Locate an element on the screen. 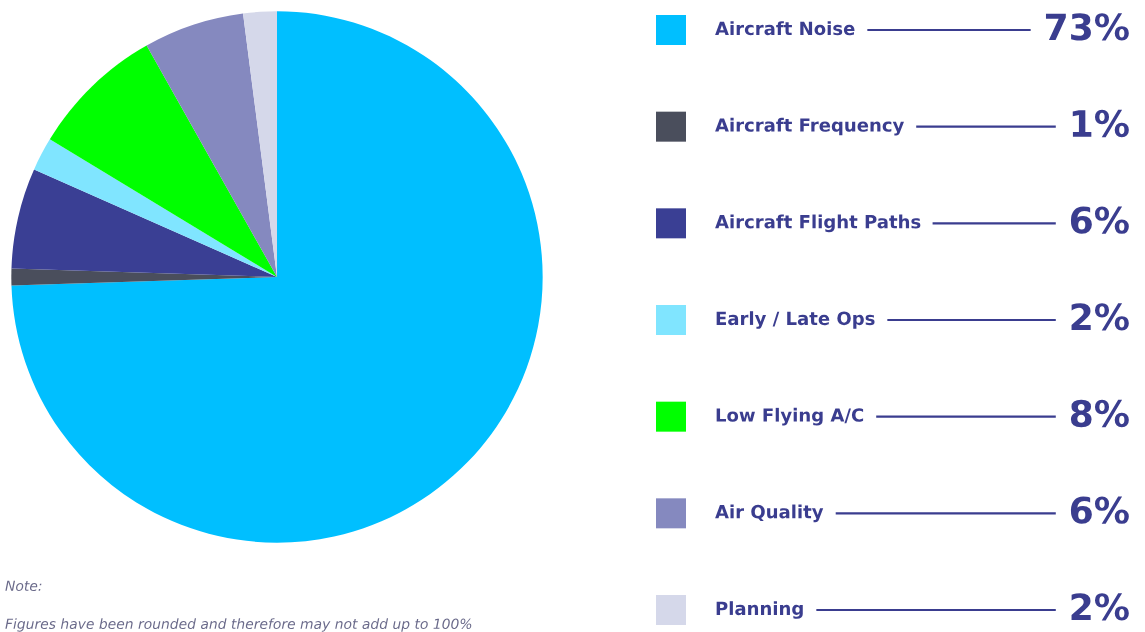 The image size is (1145, 632). text: Figures have been rounded and therefore may not add up to 100% is located at coordinates (238, 625).